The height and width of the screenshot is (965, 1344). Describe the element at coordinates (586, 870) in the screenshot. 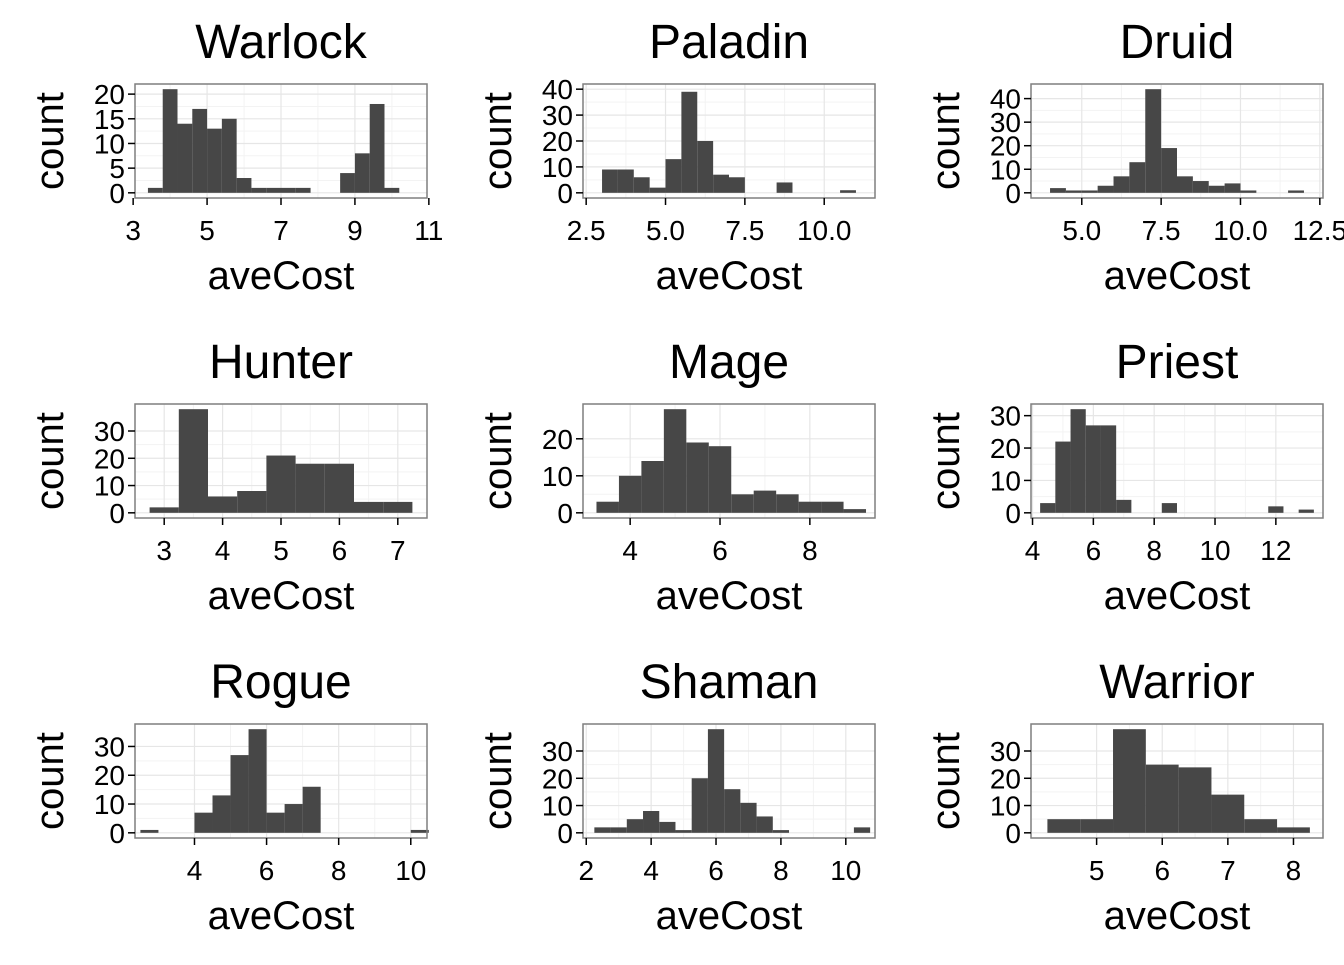

I see `x-tick-label: 2` at that location.